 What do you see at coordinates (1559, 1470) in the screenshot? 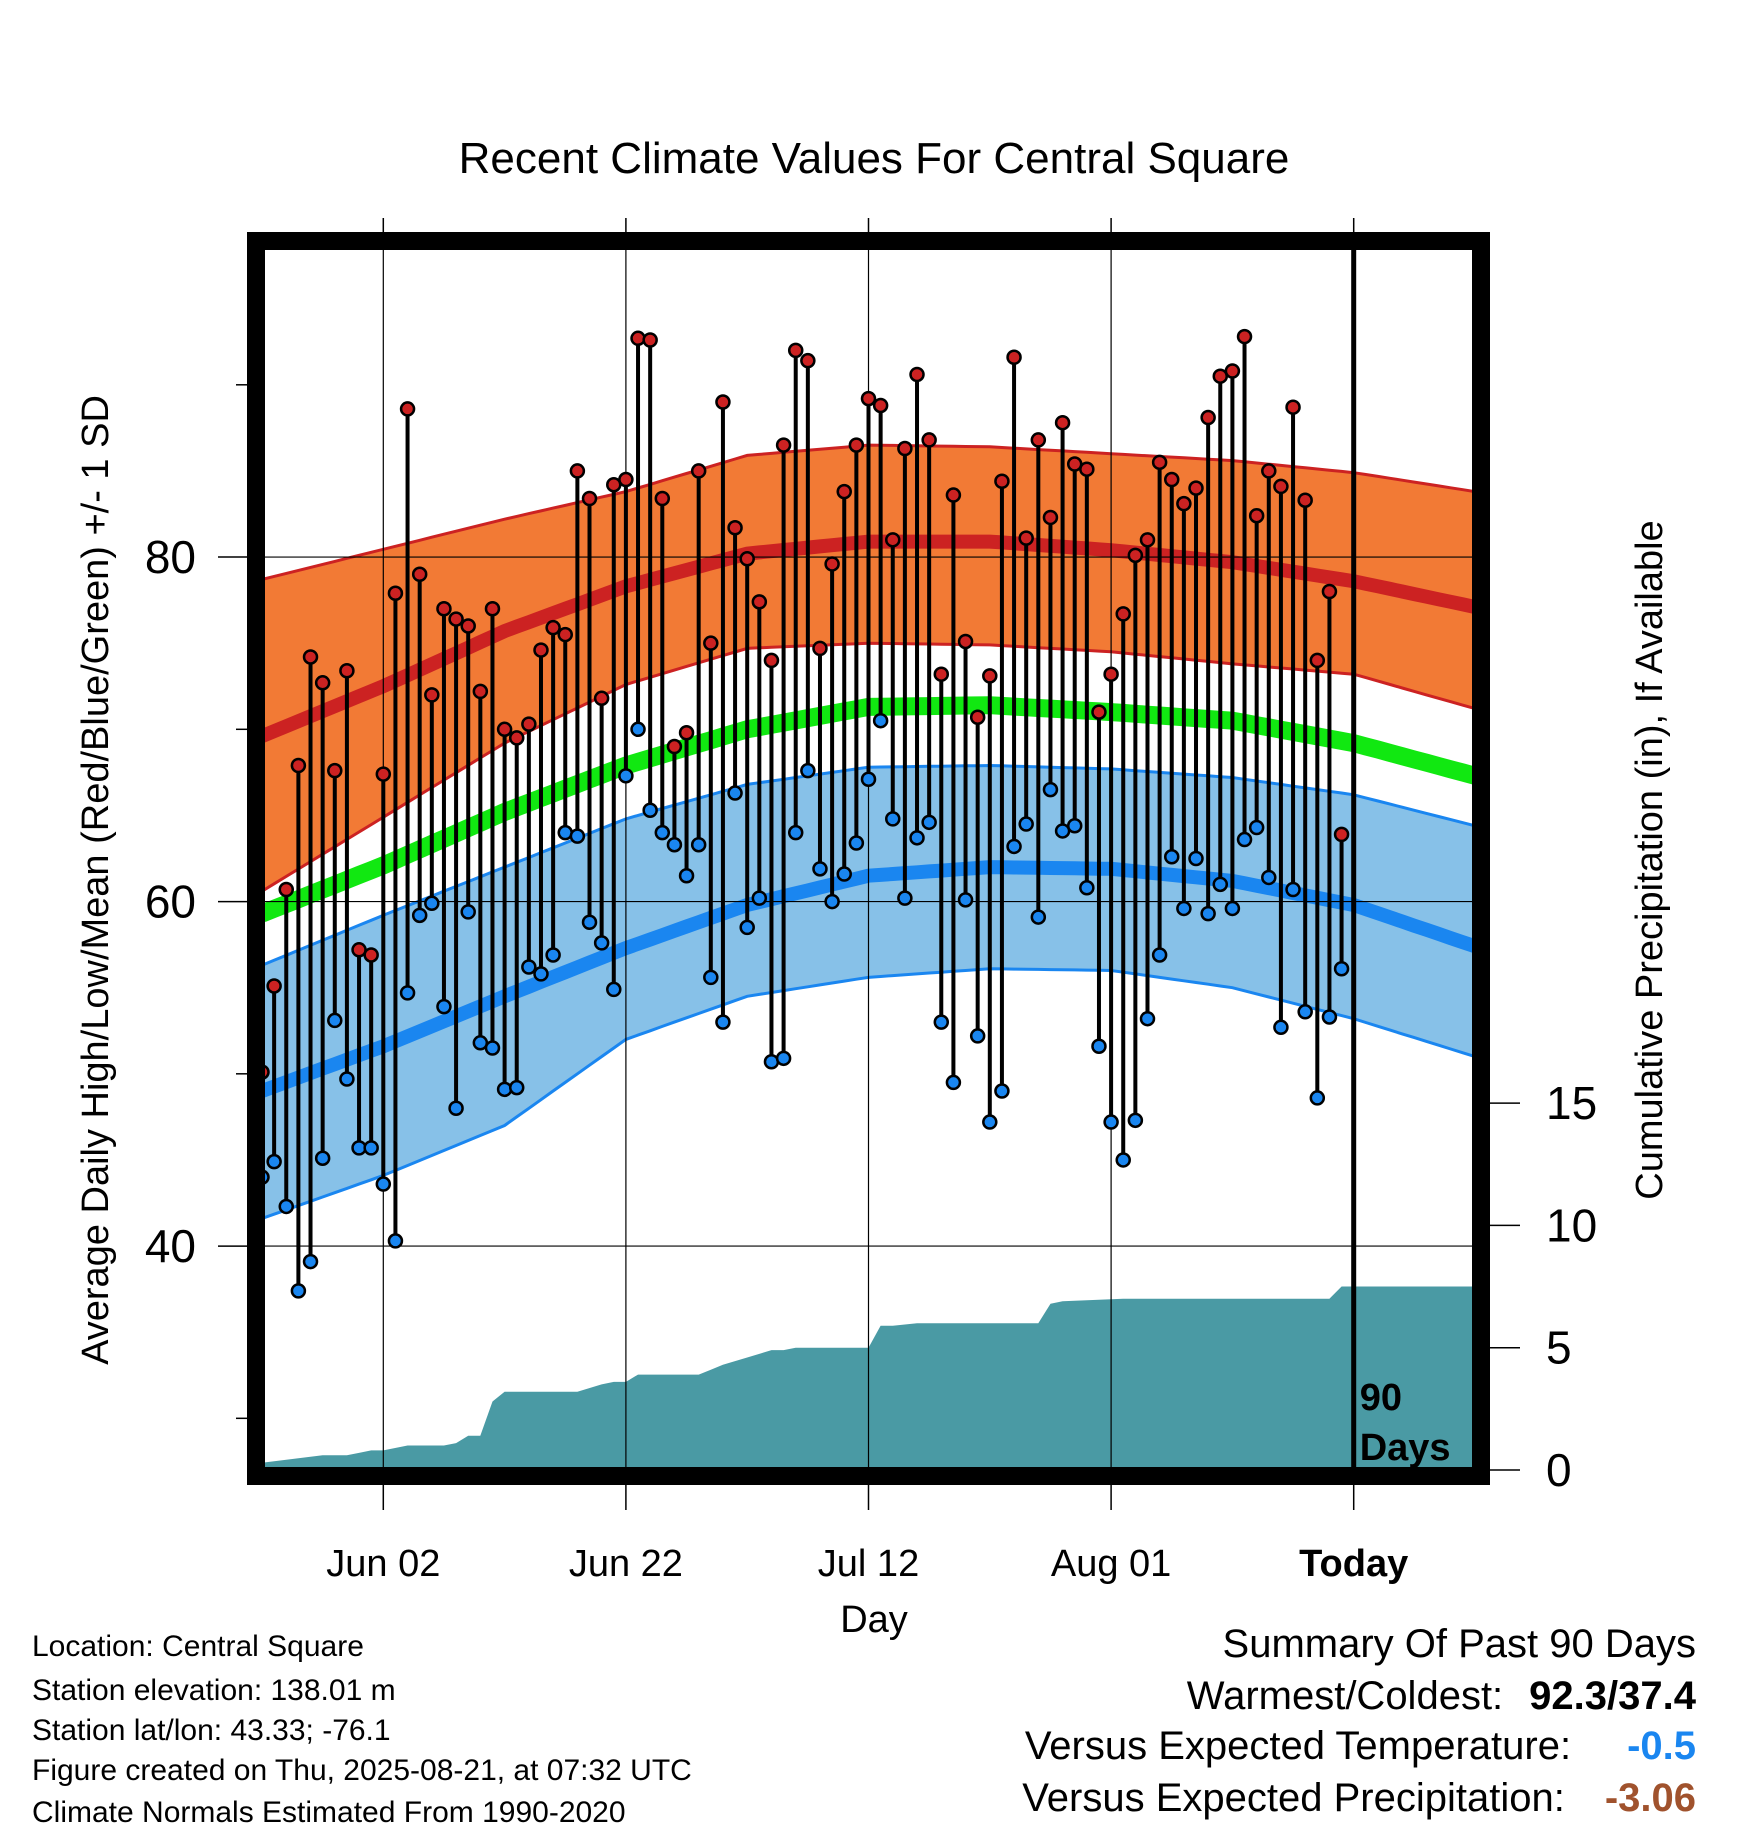
I see `y2-tick-label: 0` at bounding box center [1559, 1470].